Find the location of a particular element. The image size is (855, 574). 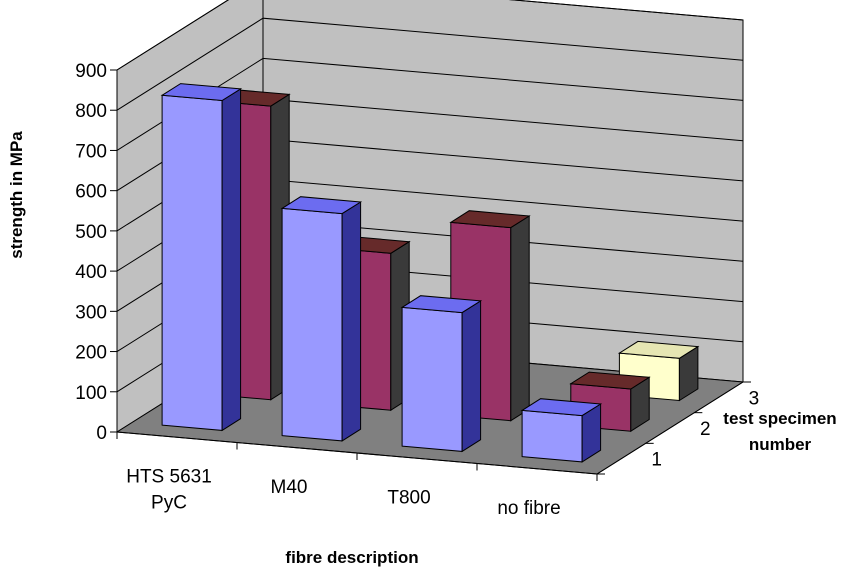

y-tick-label: 700 is located at coordinates (91, 151).